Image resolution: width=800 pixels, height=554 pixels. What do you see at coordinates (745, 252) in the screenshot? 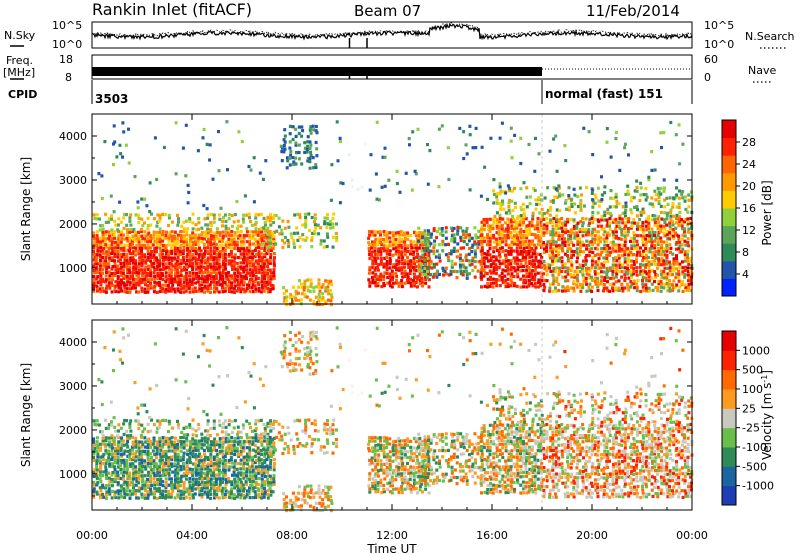
I see `colorbar-tick-label: 8` at bounding box center [745, 252].